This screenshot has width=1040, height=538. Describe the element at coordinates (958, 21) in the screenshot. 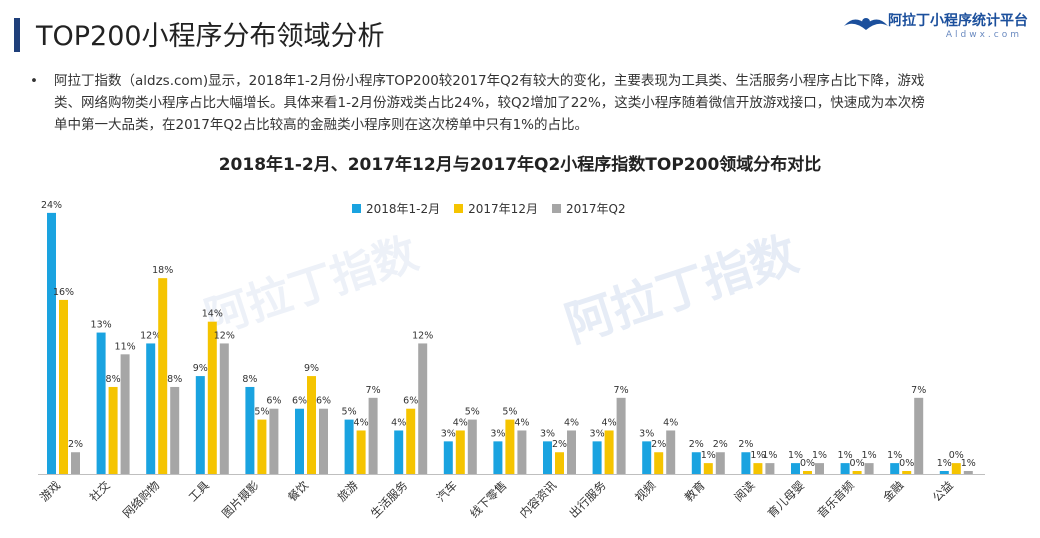

I see `brand-name: 阿拉丁小程序统计平台` at that location.